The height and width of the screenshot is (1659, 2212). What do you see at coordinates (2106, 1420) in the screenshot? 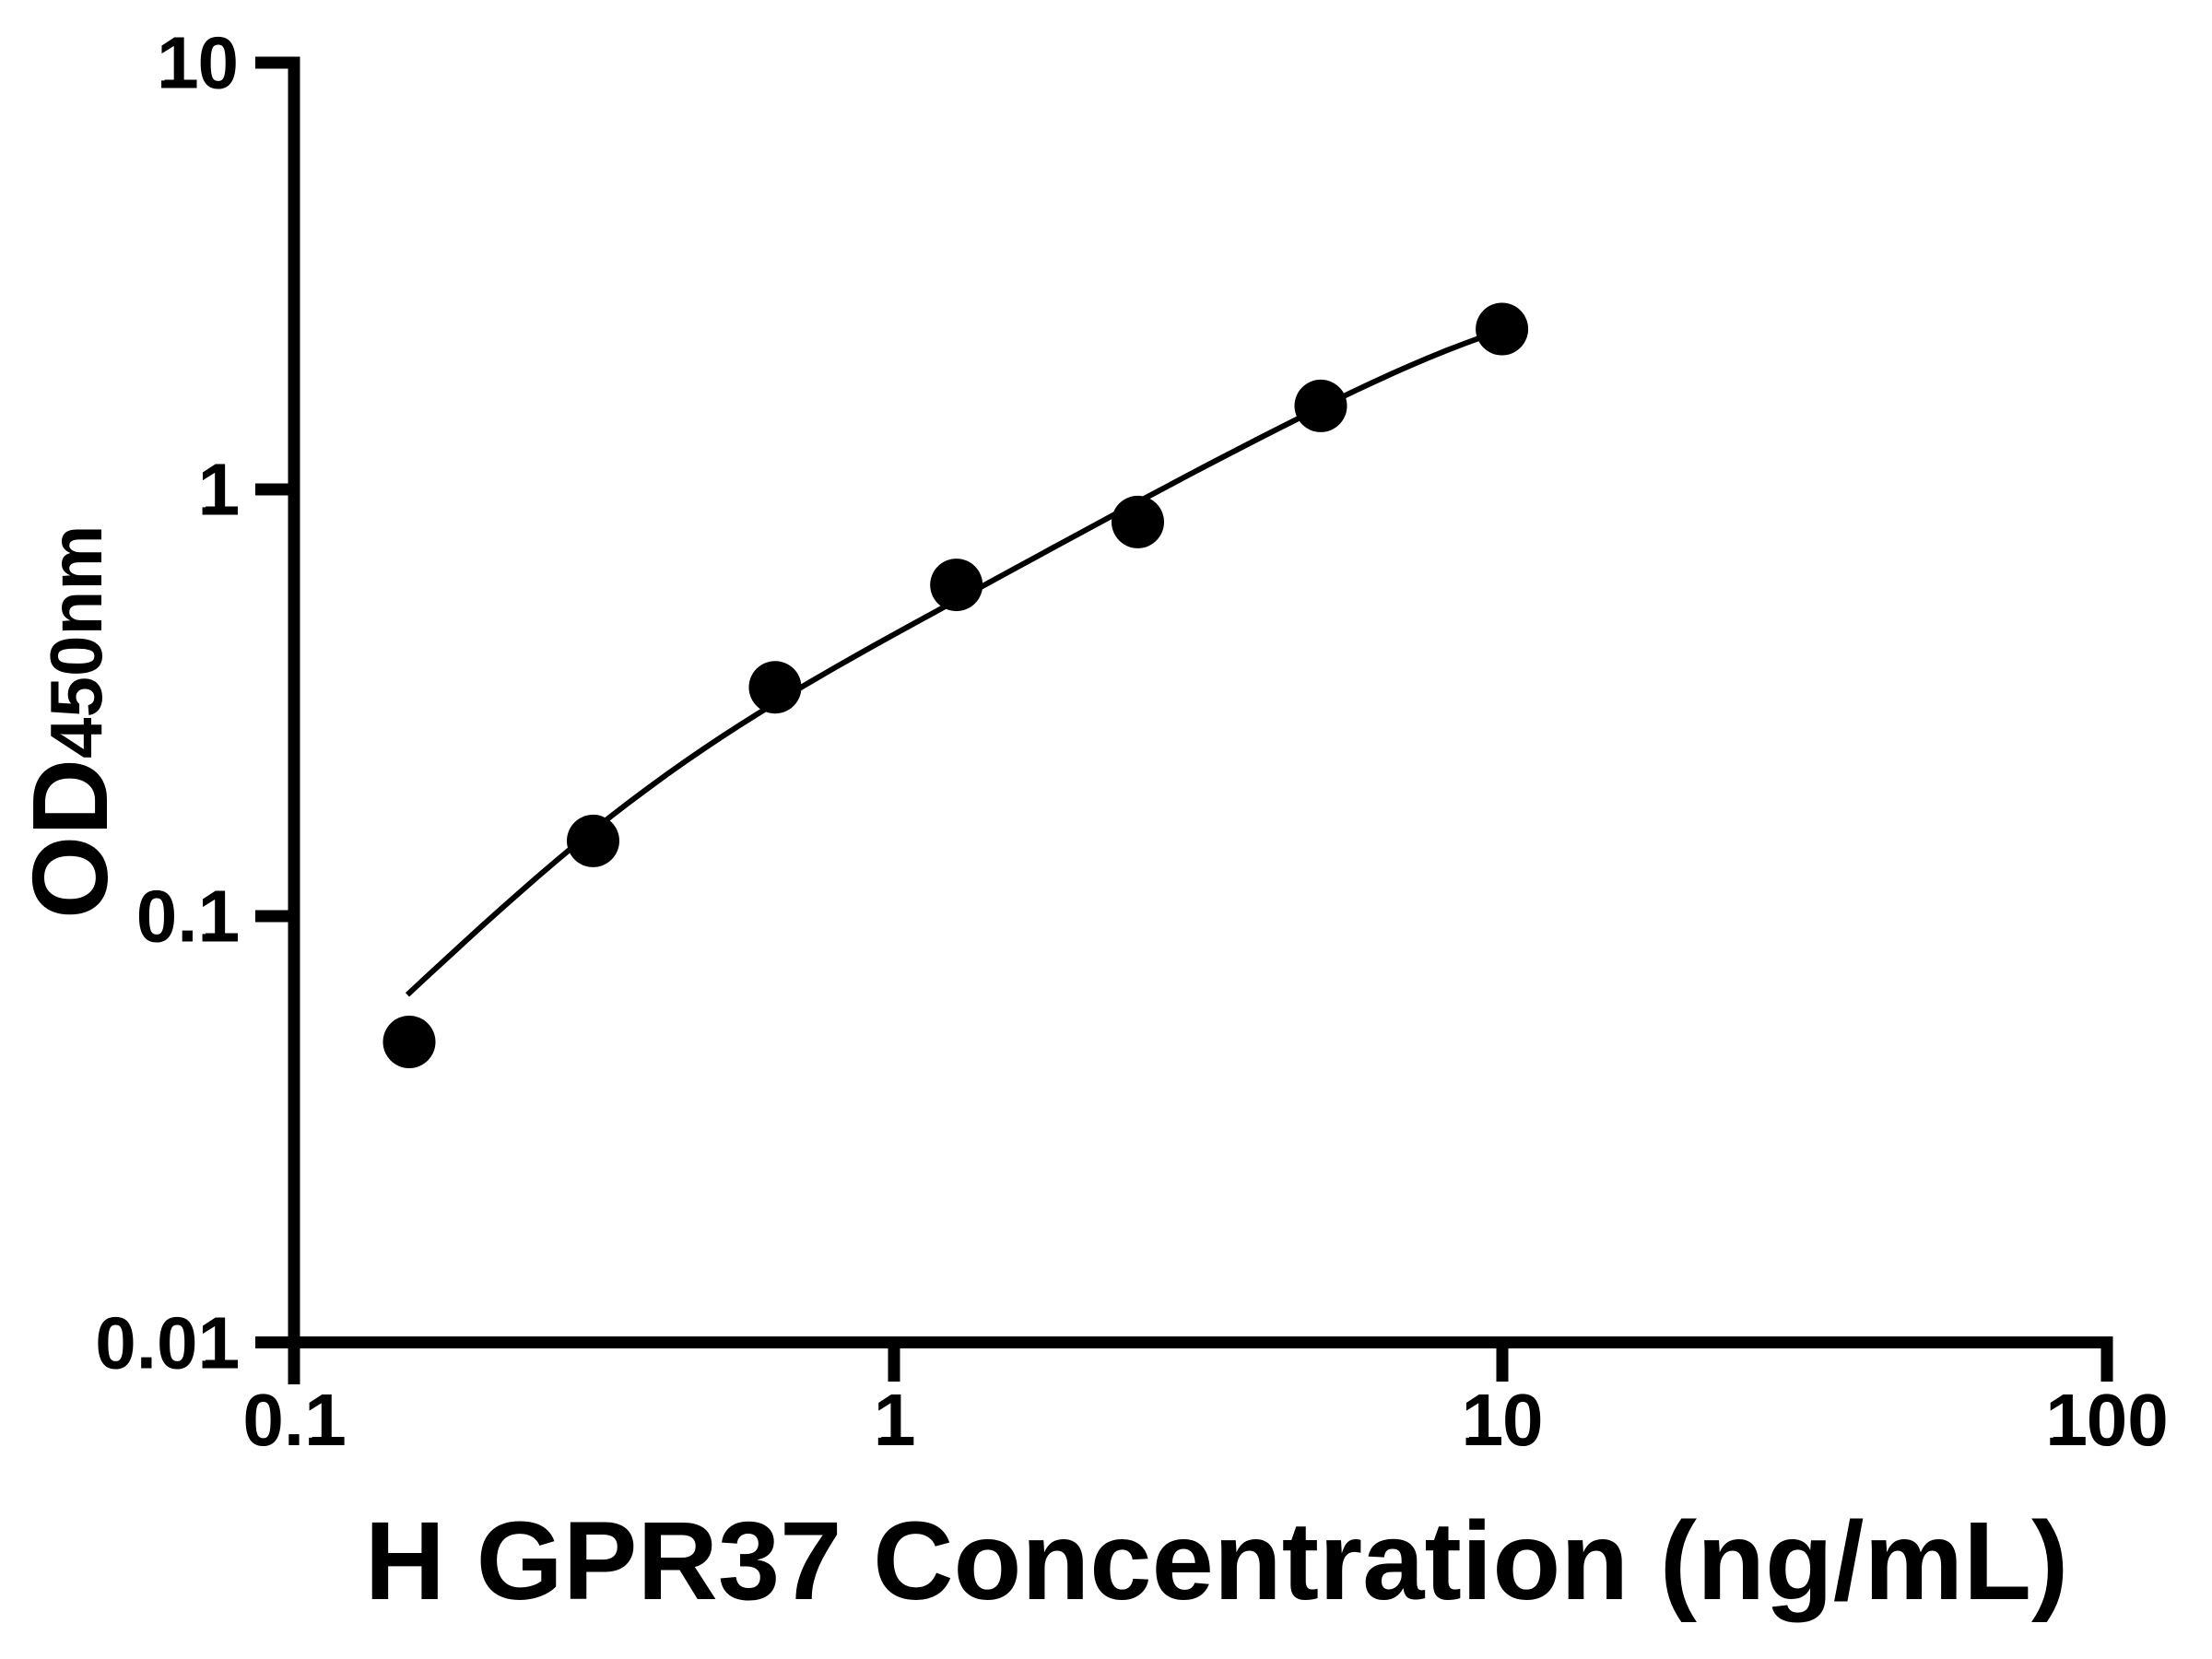
I see `svg-text: 100` at bounding box center [2106, 1420].